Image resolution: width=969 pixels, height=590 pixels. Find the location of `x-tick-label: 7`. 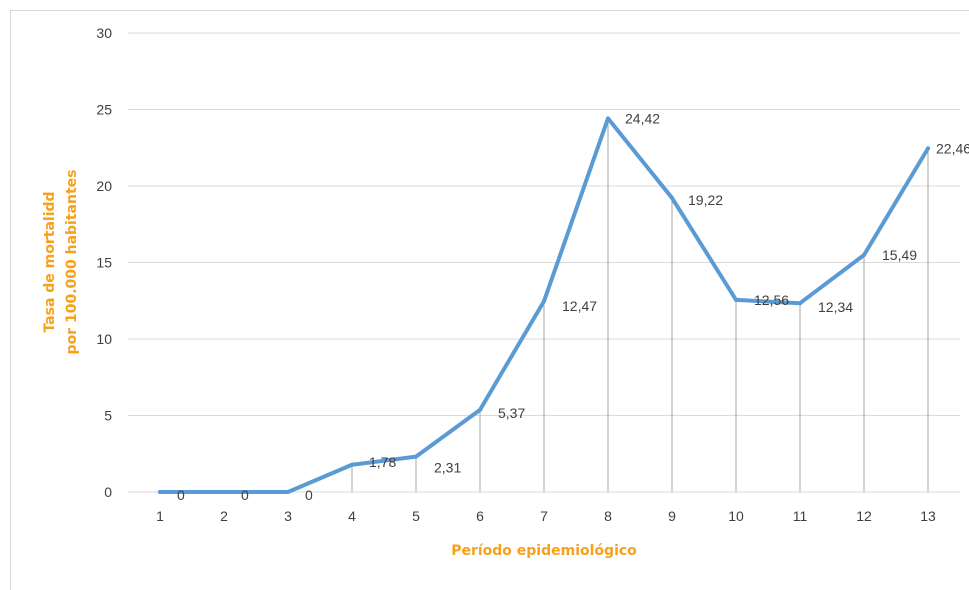

x-tick-label: 7 is located at coordinates (544, 516).